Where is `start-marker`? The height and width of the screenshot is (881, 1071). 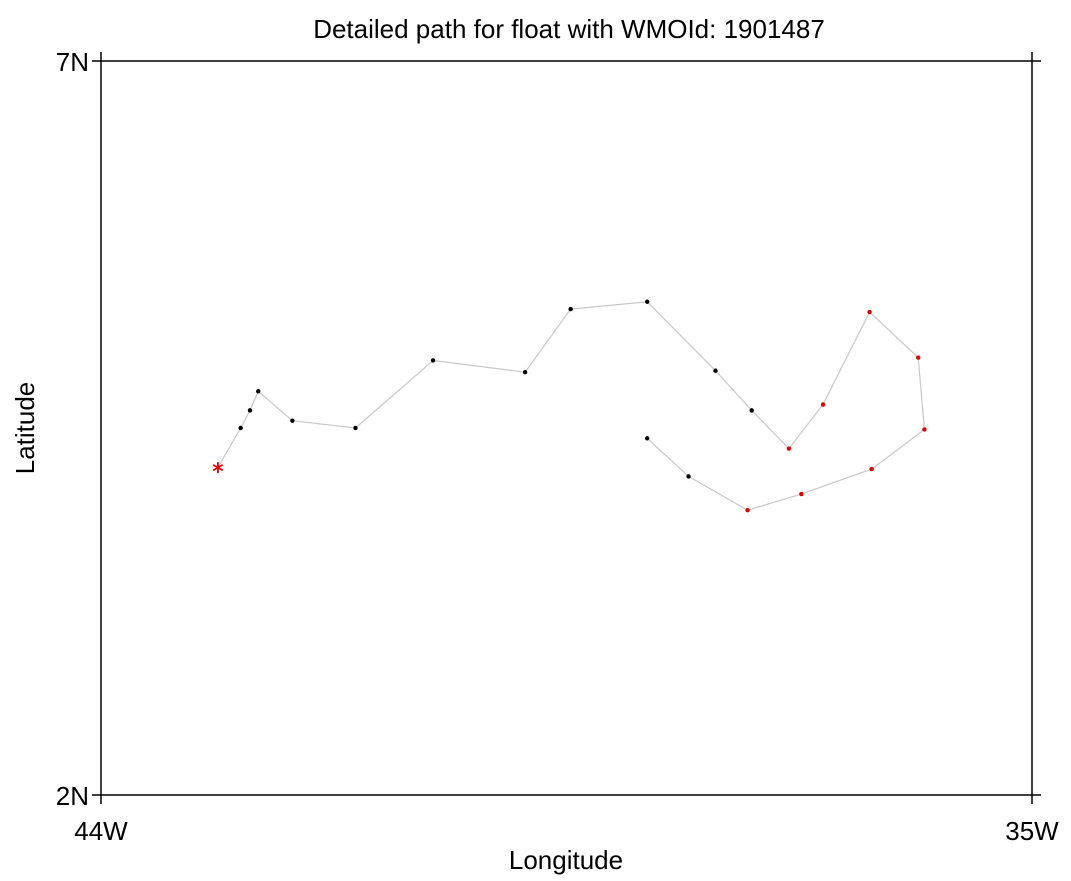
start-marker is located at coordinates (218, 468).